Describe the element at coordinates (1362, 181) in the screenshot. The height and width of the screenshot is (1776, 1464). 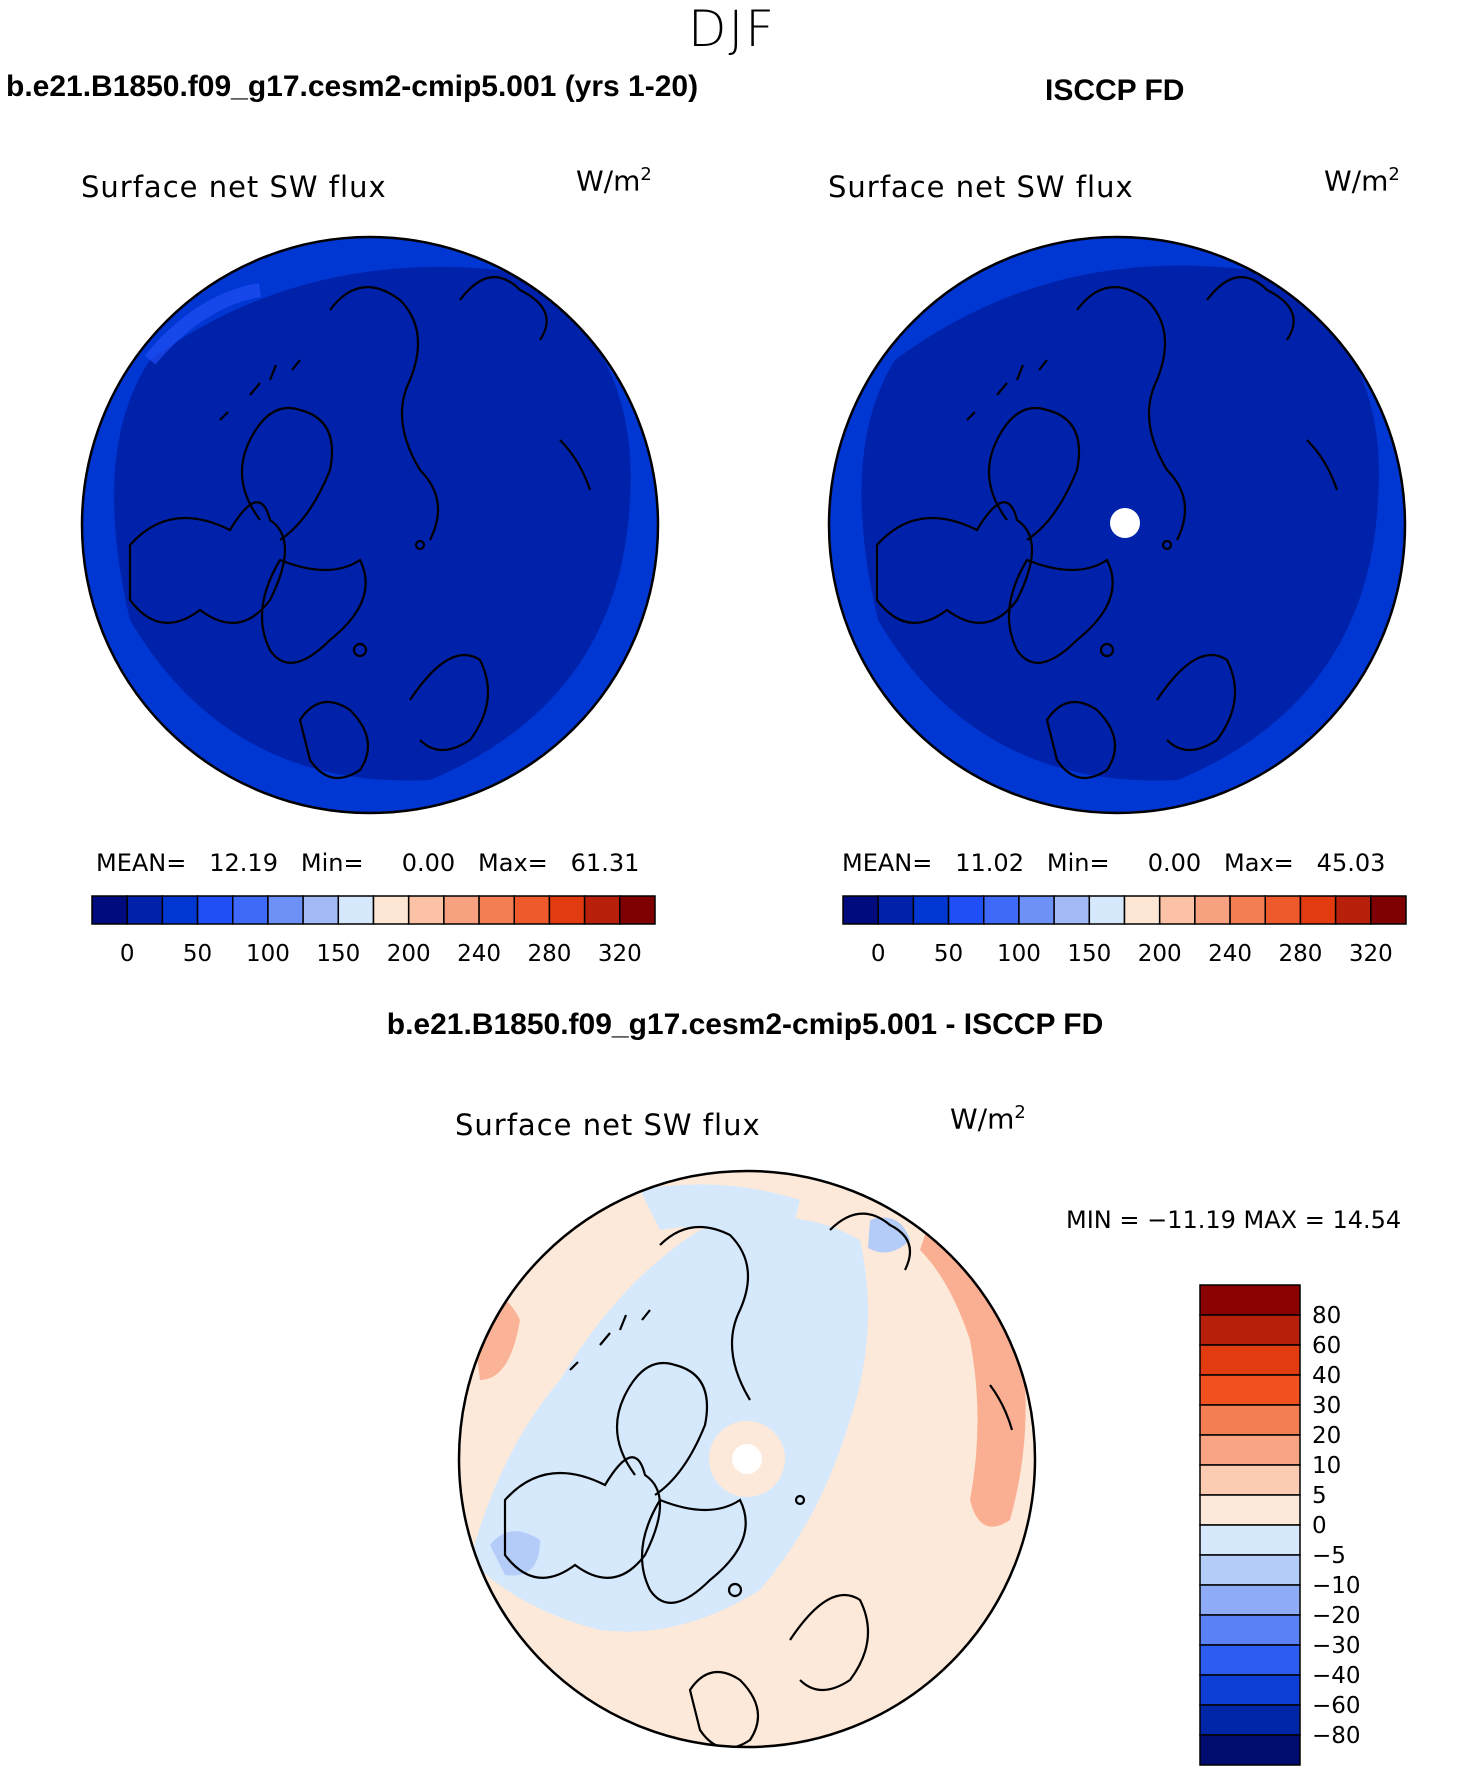
I see `obs-units-label: W/m2` at that location.